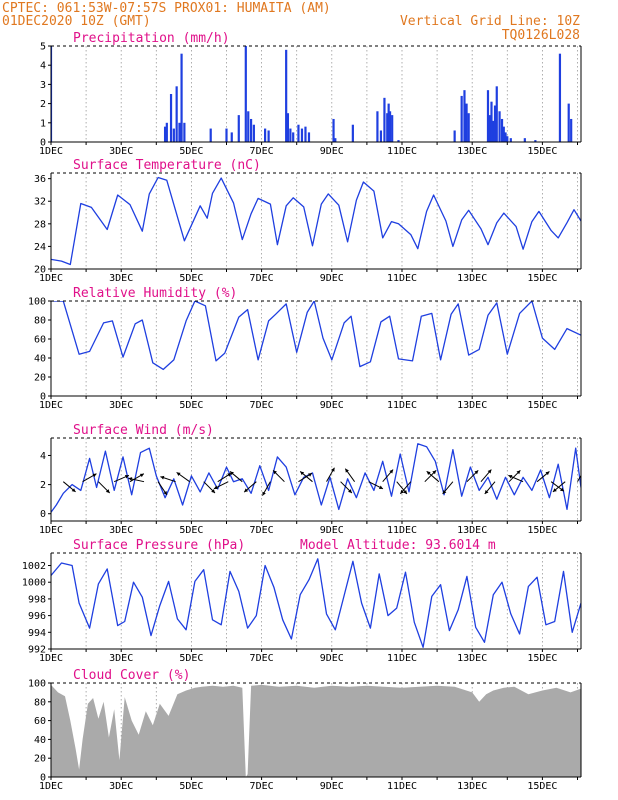  Describe the element at coordinates (37, 302) in the screenshot. I see `humidity-y-tick-label: 100` at that location.